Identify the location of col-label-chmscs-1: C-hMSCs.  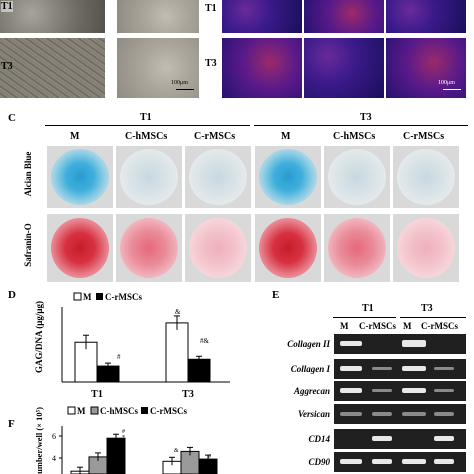
(146, 136).